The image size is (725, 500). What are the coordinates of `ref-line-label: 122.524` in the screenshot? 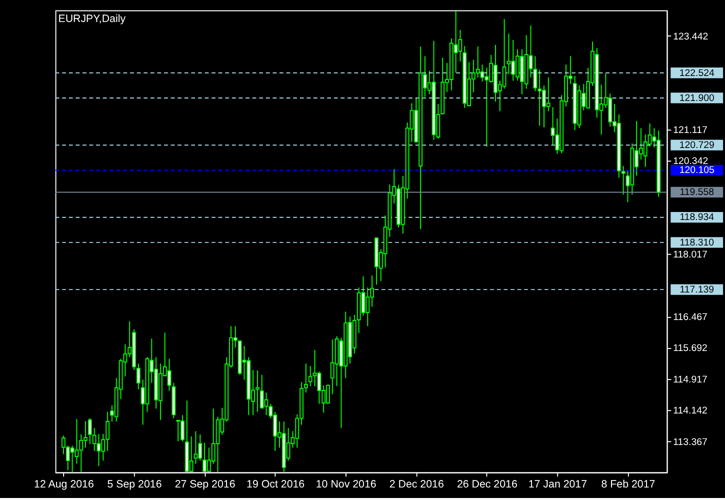 It's located at (697, 73).